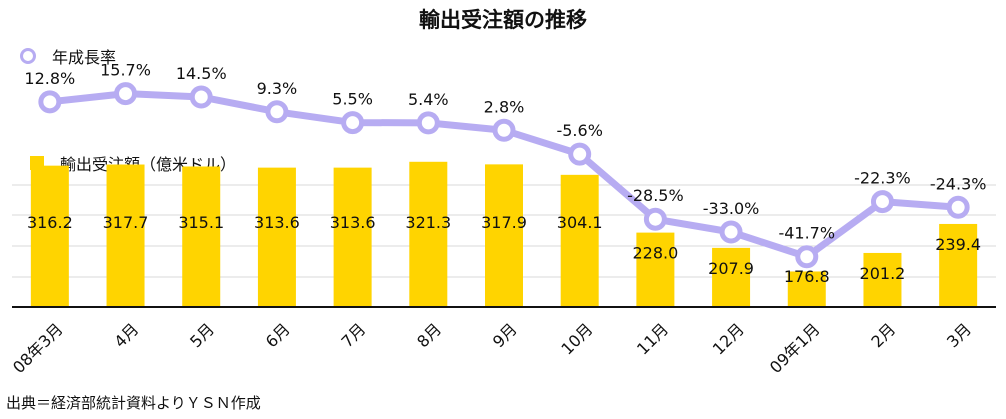 Image resolution: width=1006 pixels, height=419 pixels. Describe the element at coordinates (504, 222) in the screenshot. I see `bar-value-label: 317.9` at that location.